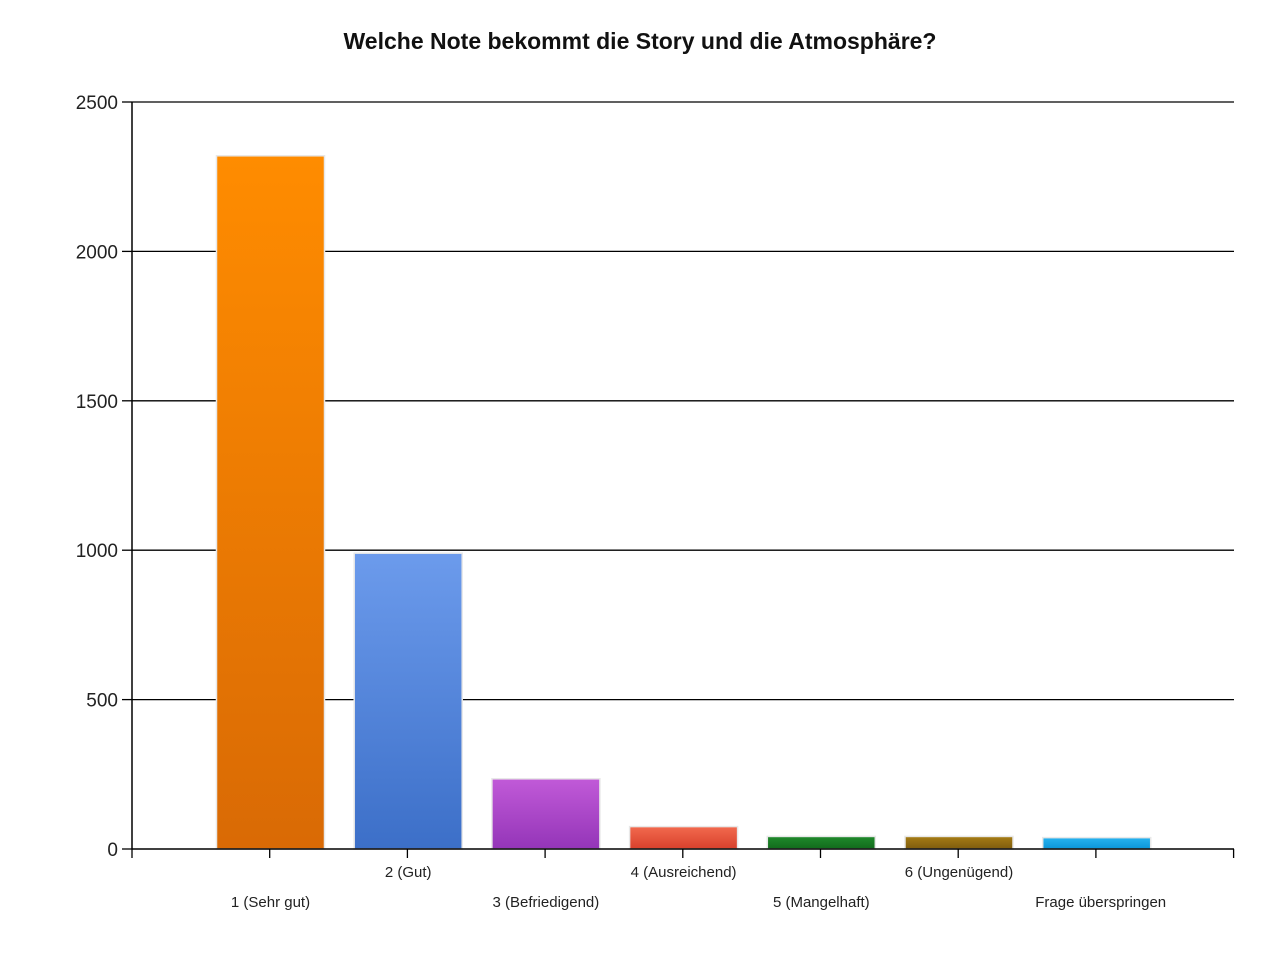 Image resolution: width=1280 pixels, height=960 pixels. Describe the element at coordinates (97, 103) in the screenshot. I see `y-tick-label: 2500` at that location.